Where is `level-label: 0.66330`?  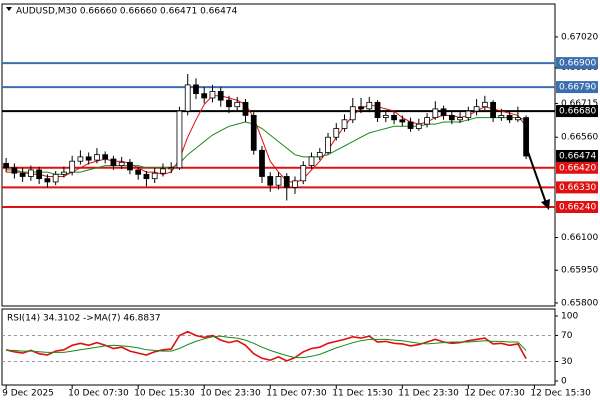 level-label: 0.66330 is located at coordinates (577, 188).